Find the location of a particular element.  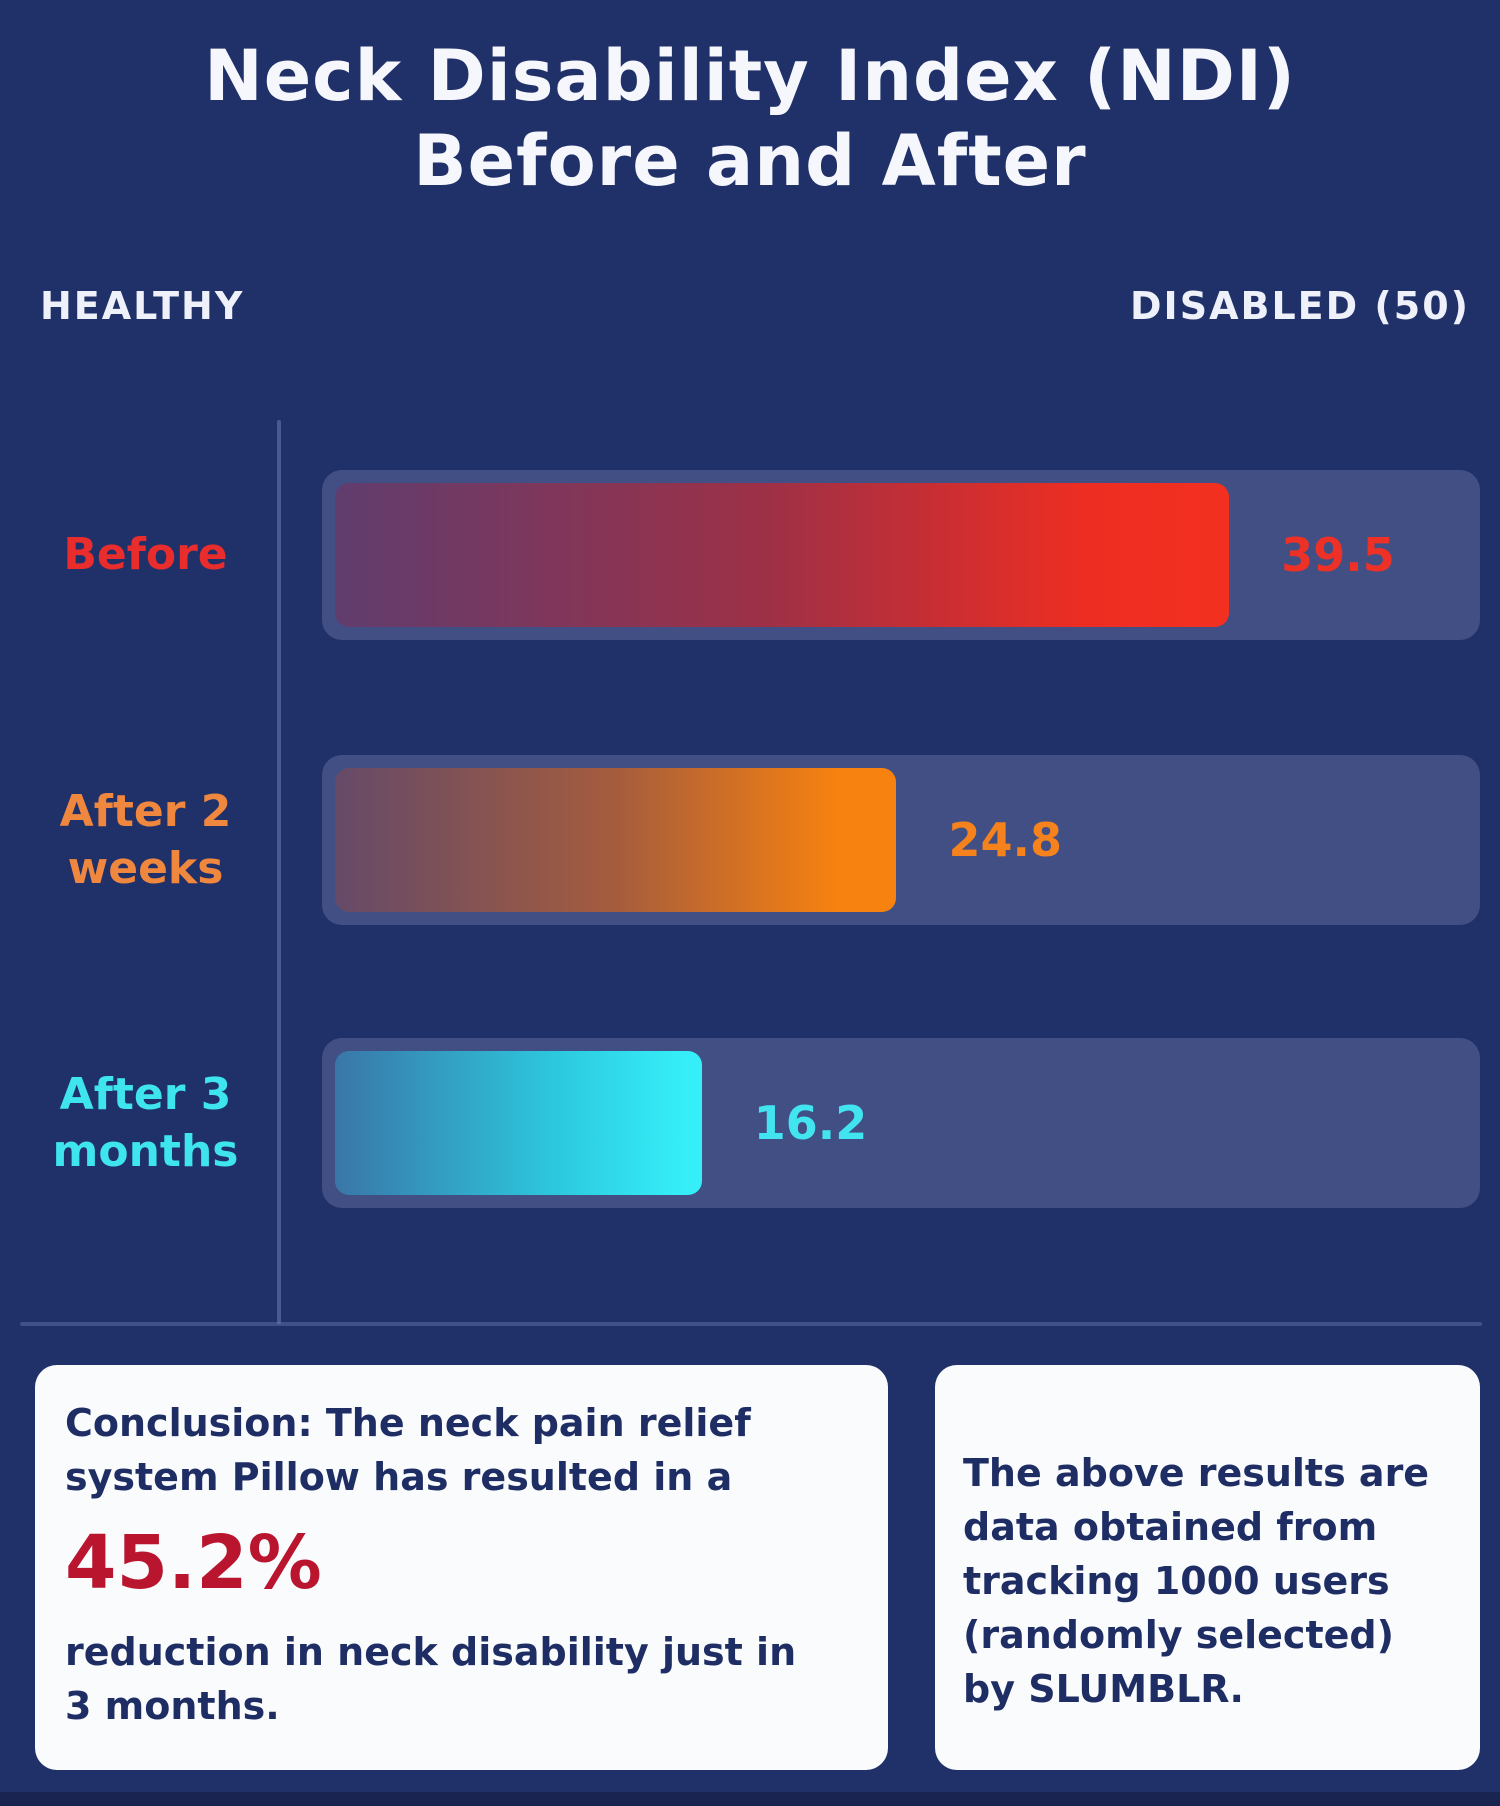

reduction-percentage: 45.2% is located at coordinates (193, 1562).